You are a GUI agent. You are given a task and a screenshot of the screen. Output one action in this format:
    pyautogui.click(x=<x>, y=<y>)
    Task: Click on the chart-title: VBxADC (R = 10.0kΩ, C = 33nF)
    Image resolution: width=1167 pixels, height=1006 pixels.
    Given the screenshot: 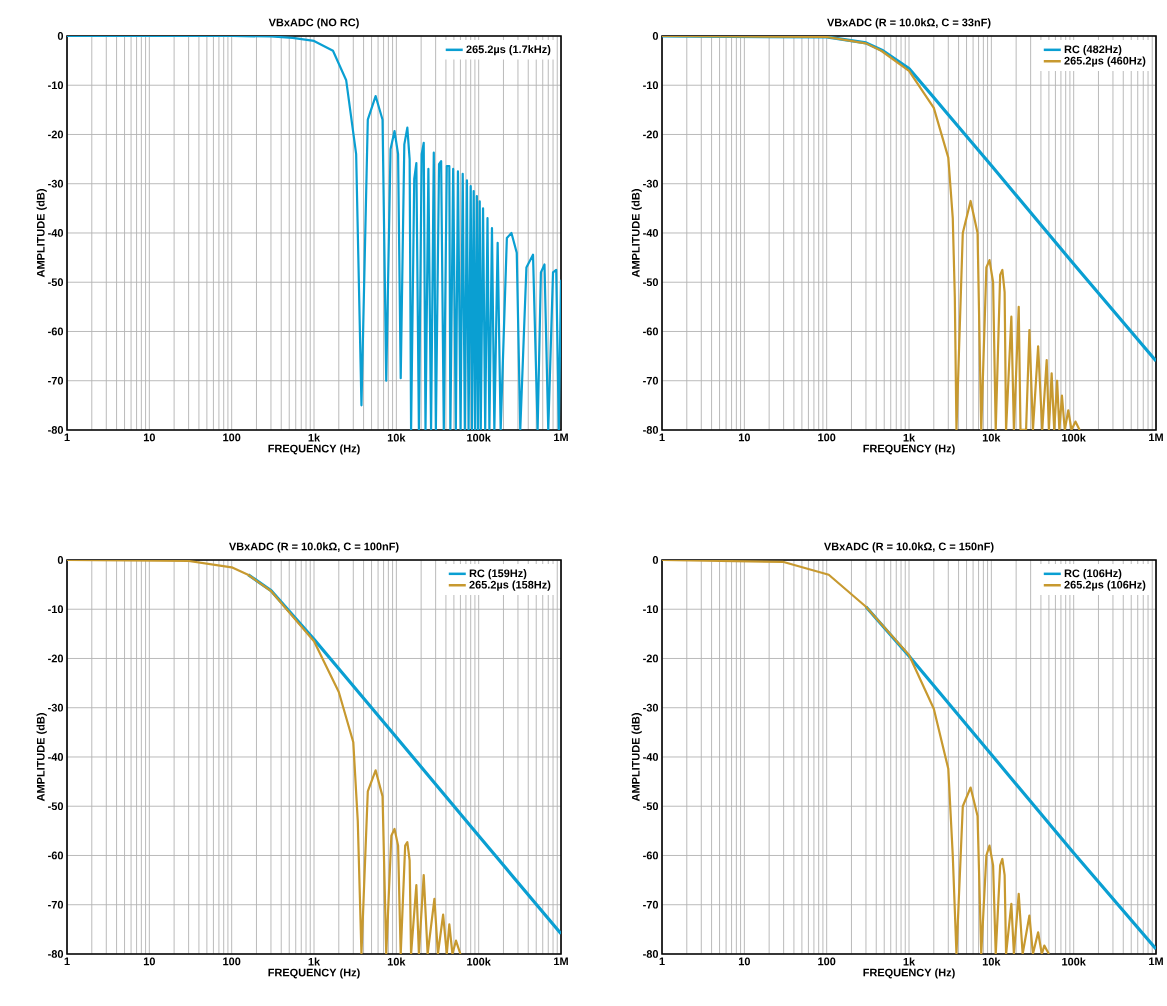 What is the action you would take?
    pyautogui.click(x=909, y=23)
    